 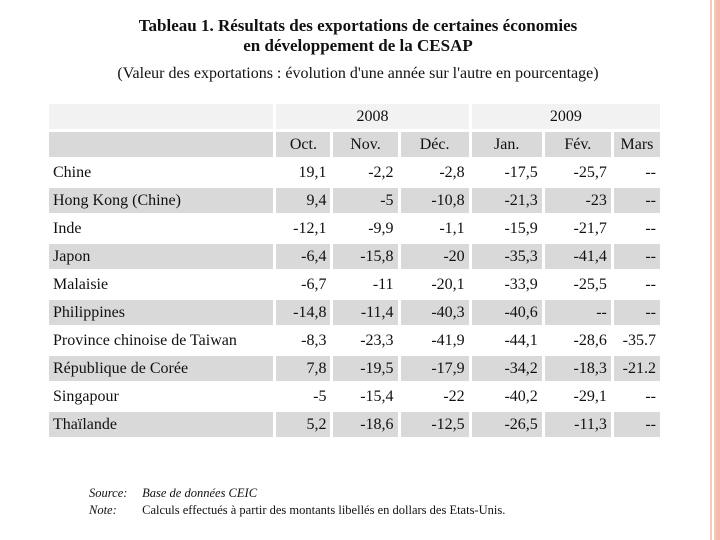 What do you see at coordinates (636, 368) in the screenshot?
I see `value-cell: -21.2` at bounding box center [636, 368].